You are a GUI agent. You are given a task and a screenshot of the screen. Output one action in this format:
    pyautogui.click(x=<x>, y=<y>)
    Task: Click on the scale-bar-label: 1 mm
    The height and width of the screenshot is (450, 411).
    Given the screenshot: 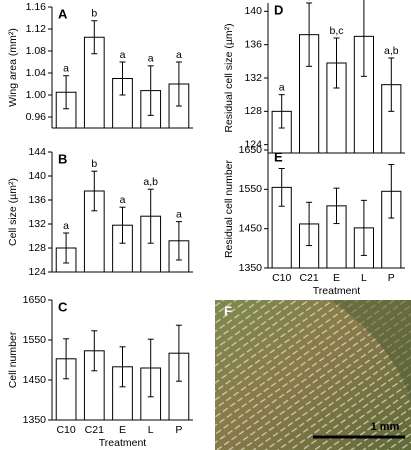 What is the action you would take?
    pyautogui.click(x=385, y=427)
    